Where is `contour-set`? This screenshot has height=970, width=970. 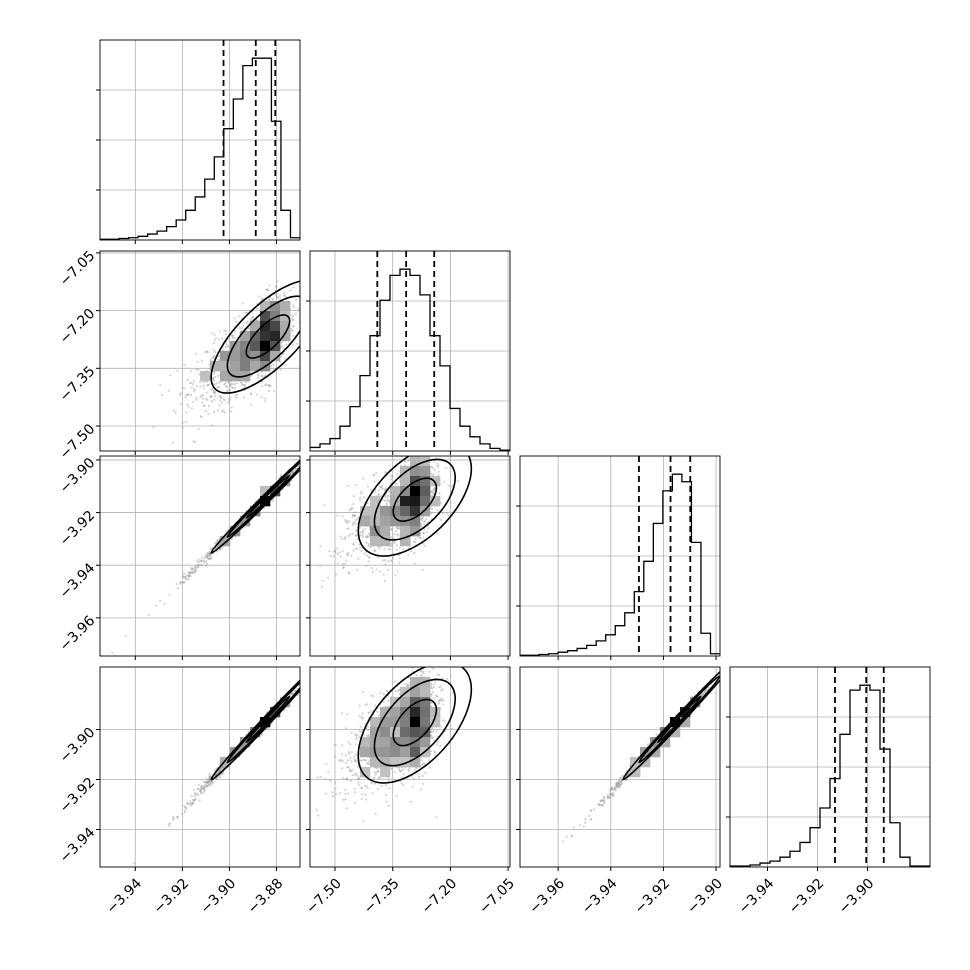 contour-set is located at coordinates (255, 505).